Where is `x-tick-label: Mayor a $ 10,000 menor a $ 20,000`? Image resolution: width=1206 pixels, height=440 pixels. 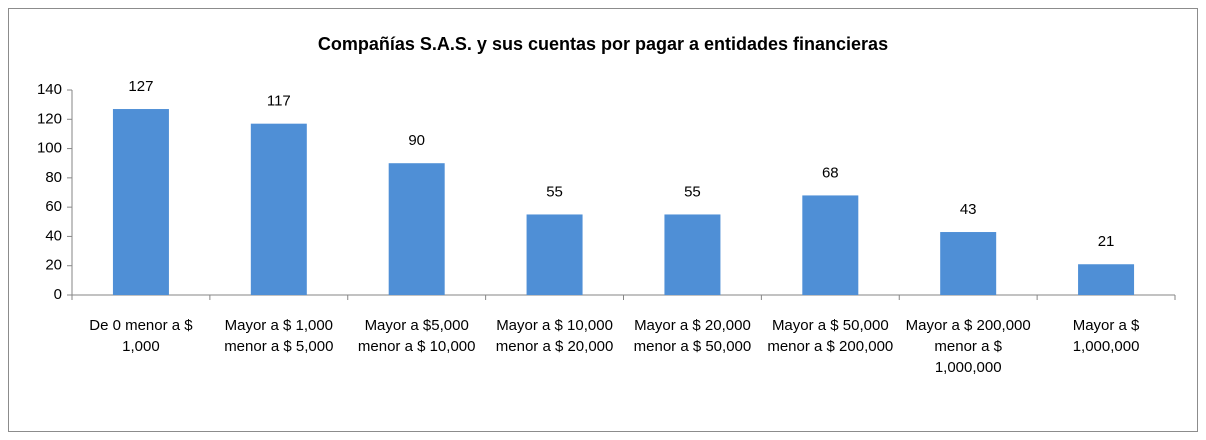
x-tick-label: Mayor a $ 10,000 menor a $ 20,000 is located at coordinates (554, 336).